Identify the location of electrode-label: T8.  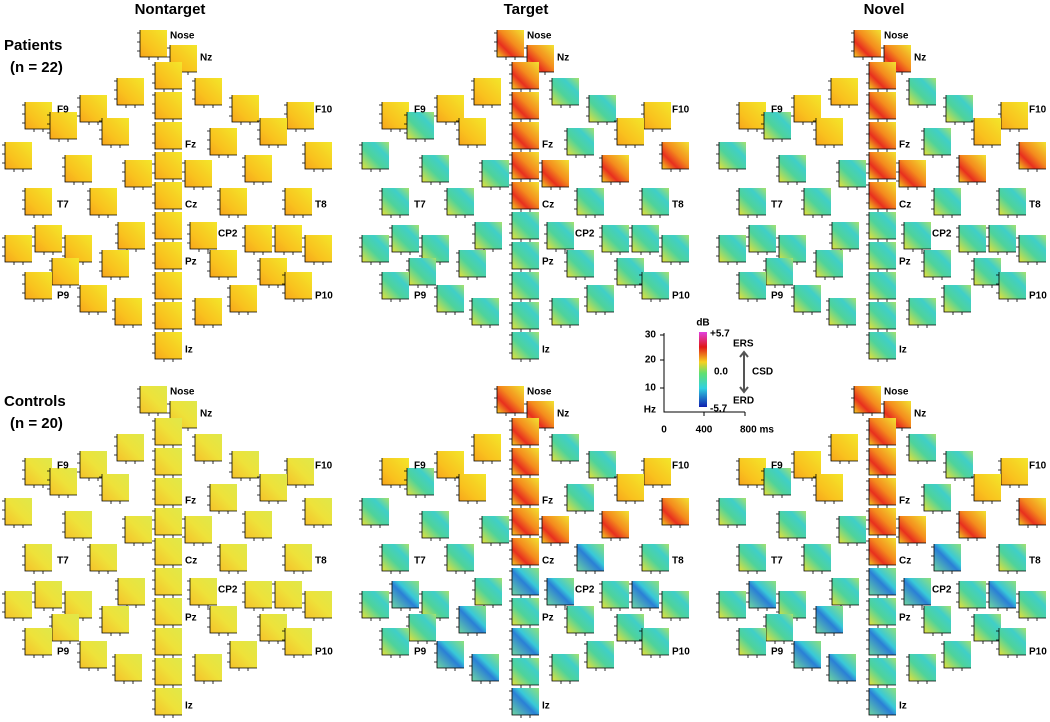
(678, 205).